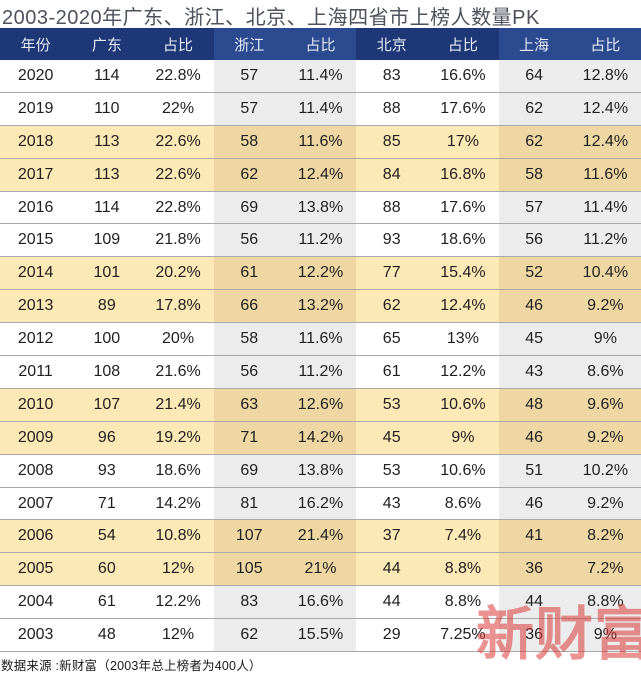 The image size is (641, 674). What do you see at coordinates (35, 602) in the screenshot?
I see `cell-year: 2004` at bounding box center [35, 602].